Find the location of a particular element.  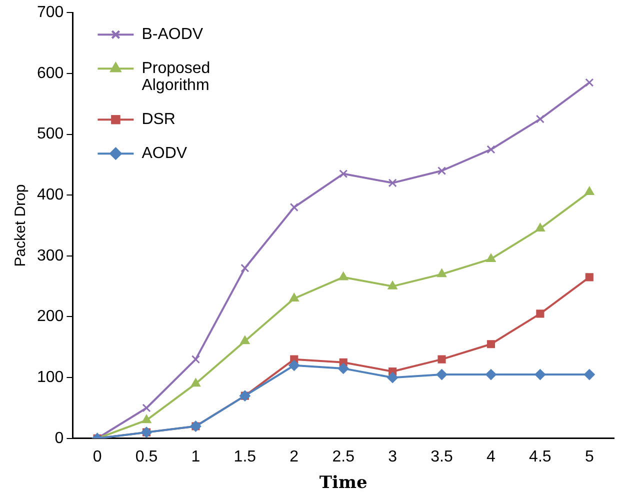

y-tick-label: 200 is located at coordinates (50, 317).